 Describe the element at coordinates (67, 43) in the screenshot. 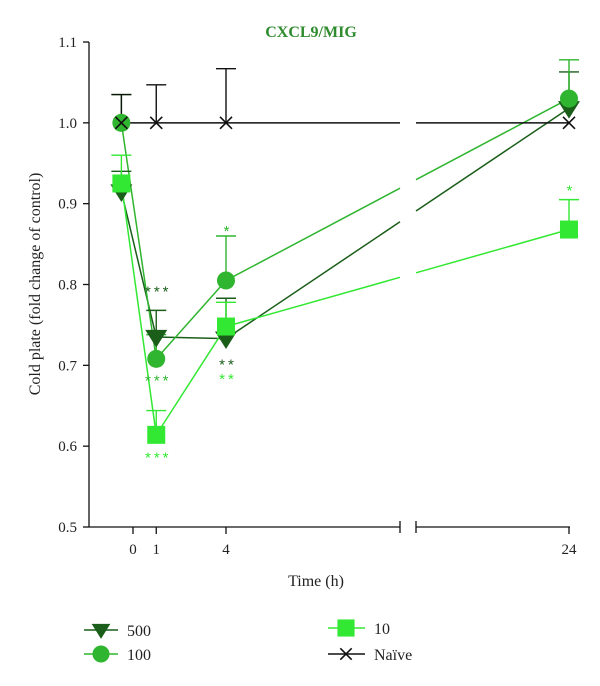

I see `y-tick-label: 1.1` at that location.